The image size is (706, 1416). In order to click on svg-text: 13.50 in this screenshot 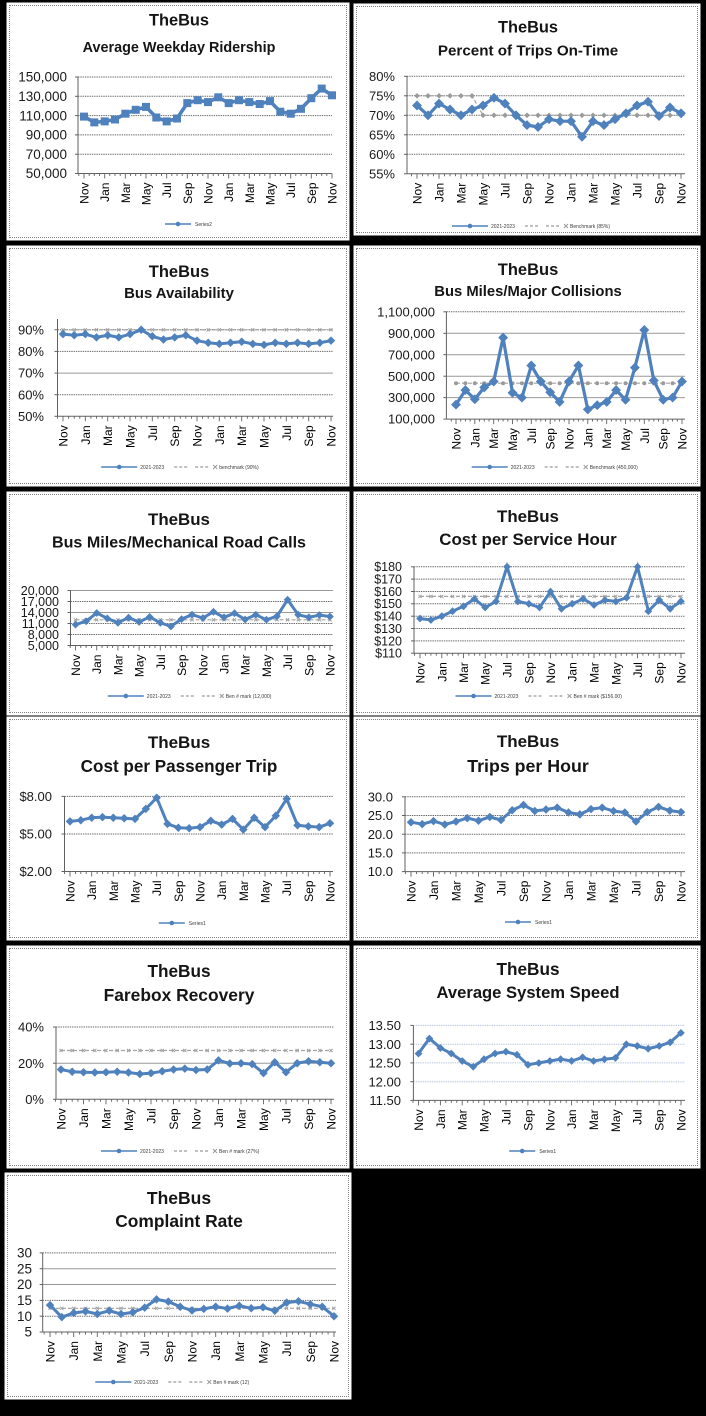, I will do `click(384, 1025)`.